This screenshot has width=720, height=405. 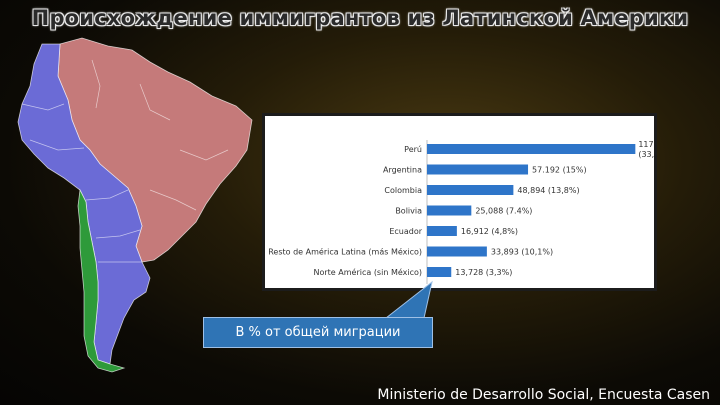 I want to click on map-region-purple, so click(x=84, y=204).